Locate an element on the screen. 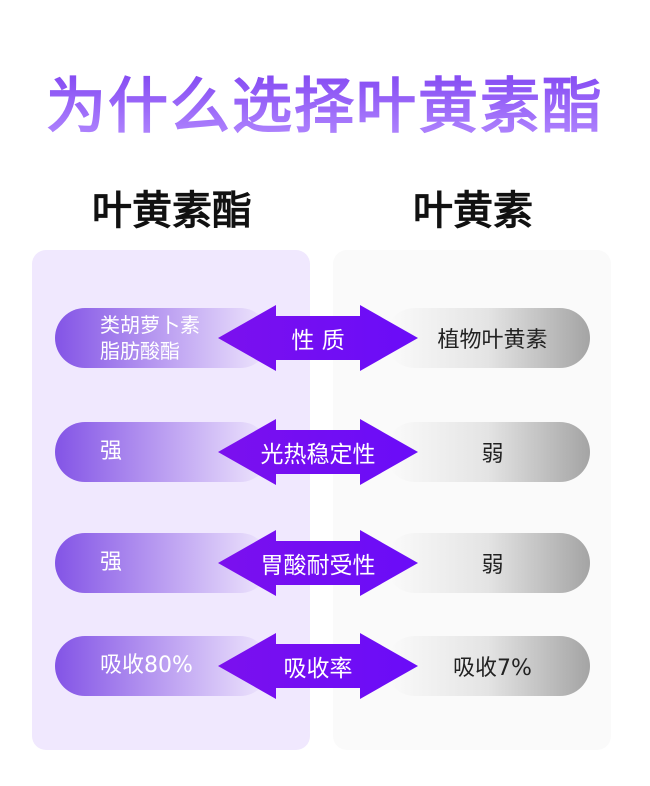 The width and height of the screenshot is (650, 786). property-label: 性 质 is located at coordinates (318, 341).